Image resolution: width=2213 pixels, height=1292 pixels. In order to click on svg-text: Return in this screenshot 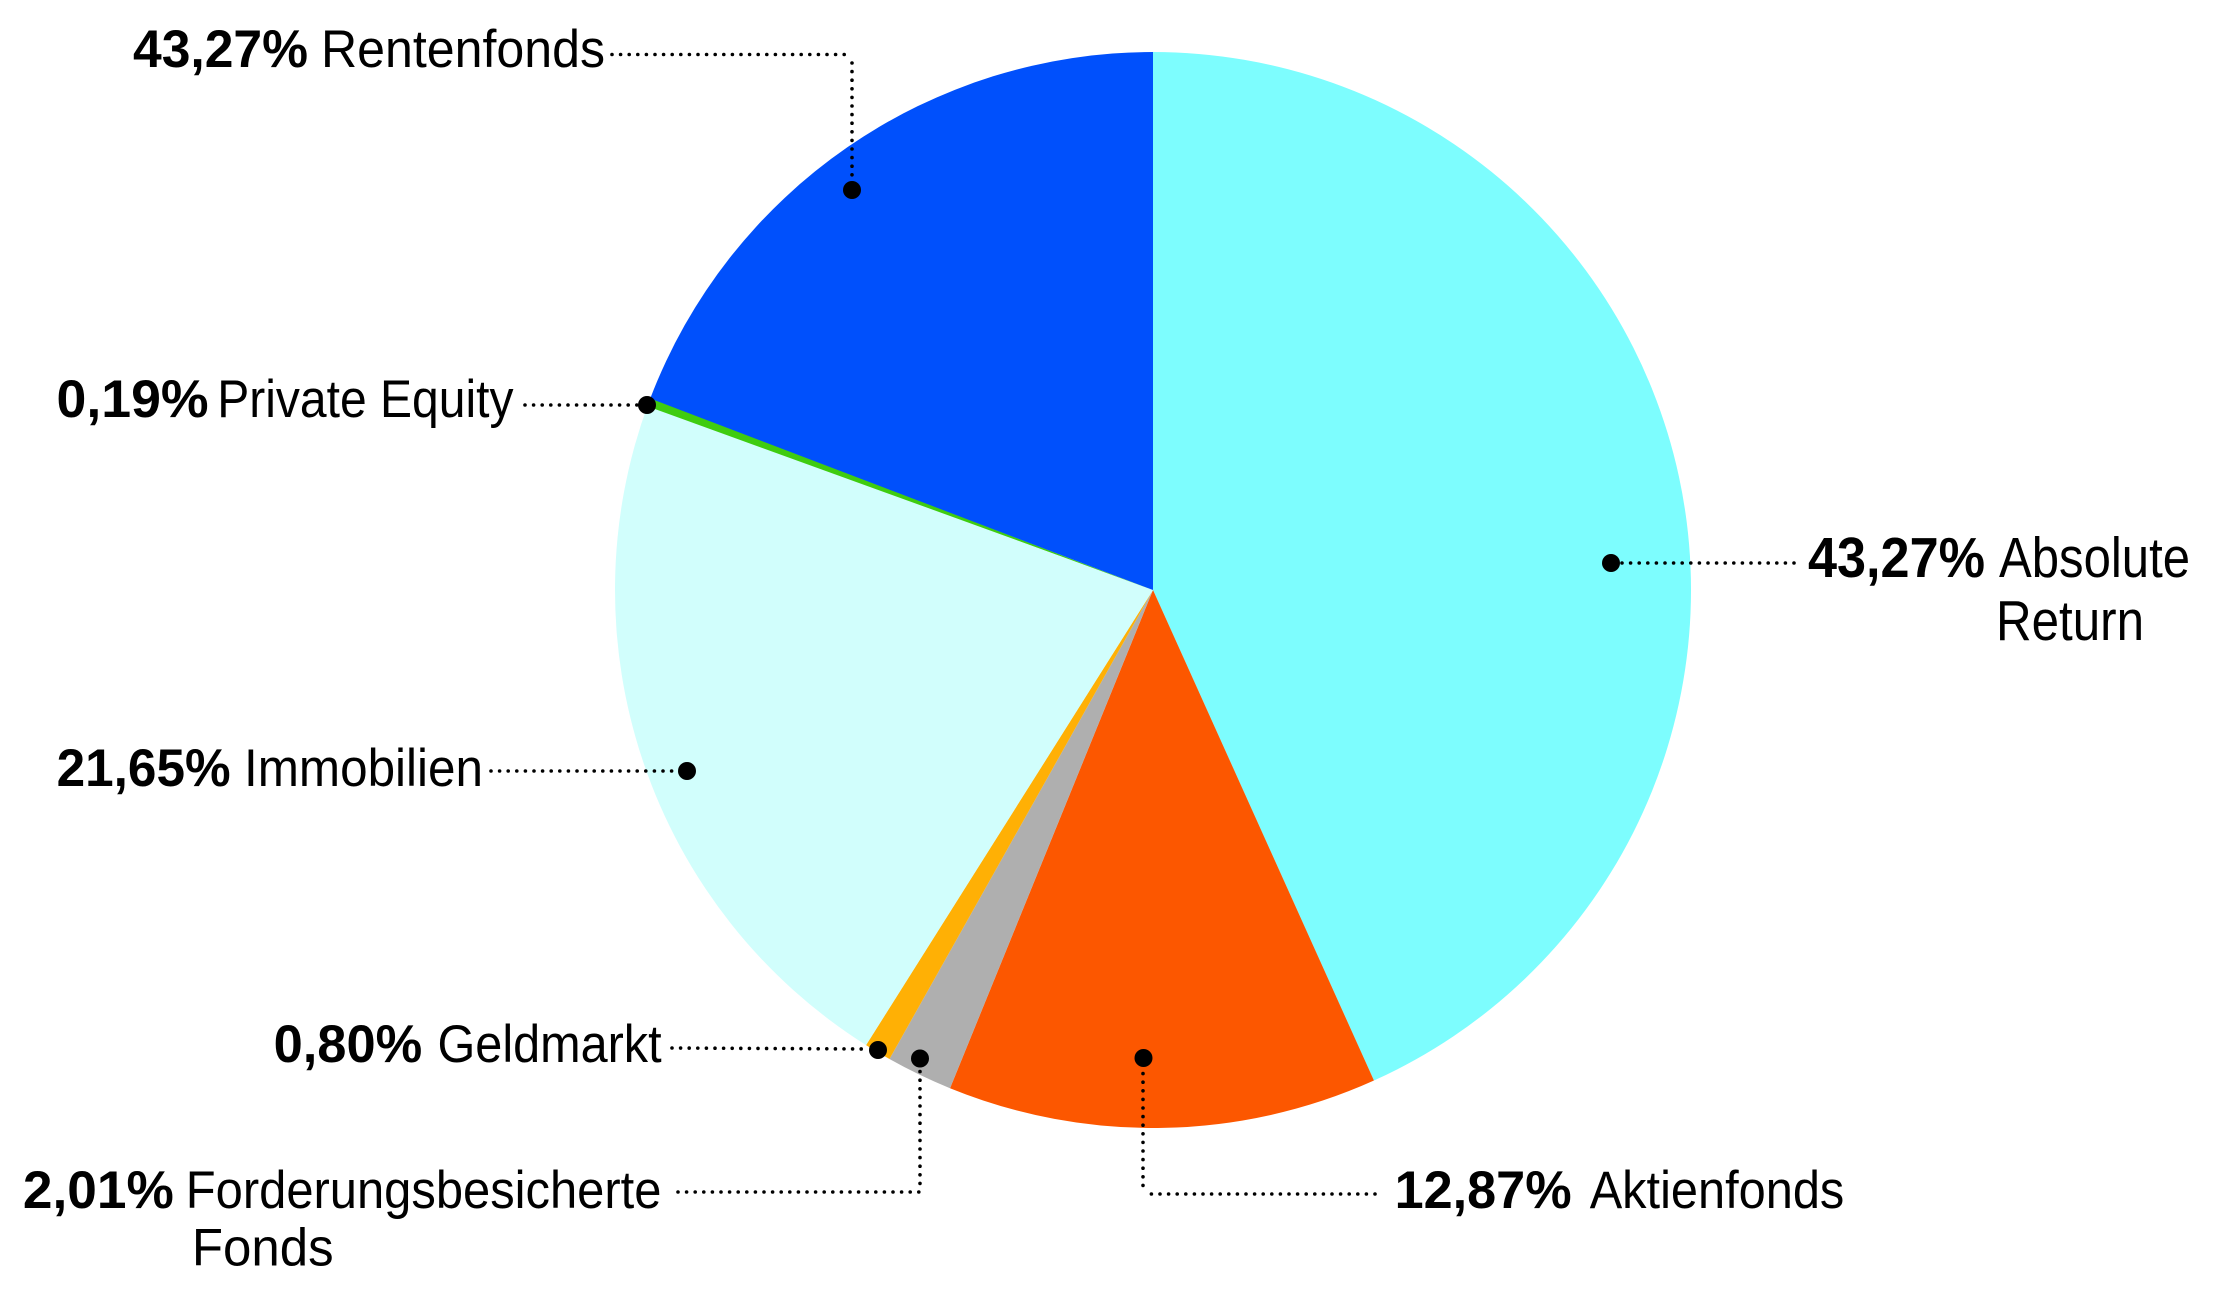, I will do `click(2070, 620)`.